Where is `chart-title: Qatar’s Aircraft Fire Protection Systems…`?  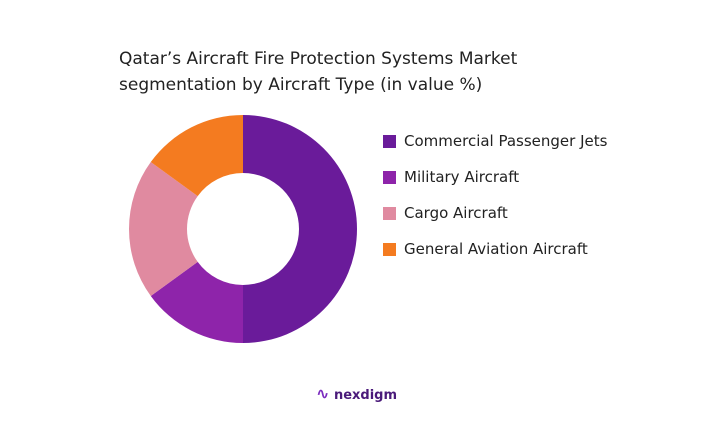 chart-title: Qatar’s Aircraft Fire Protection Systems… is located at coordinates (318, 72).